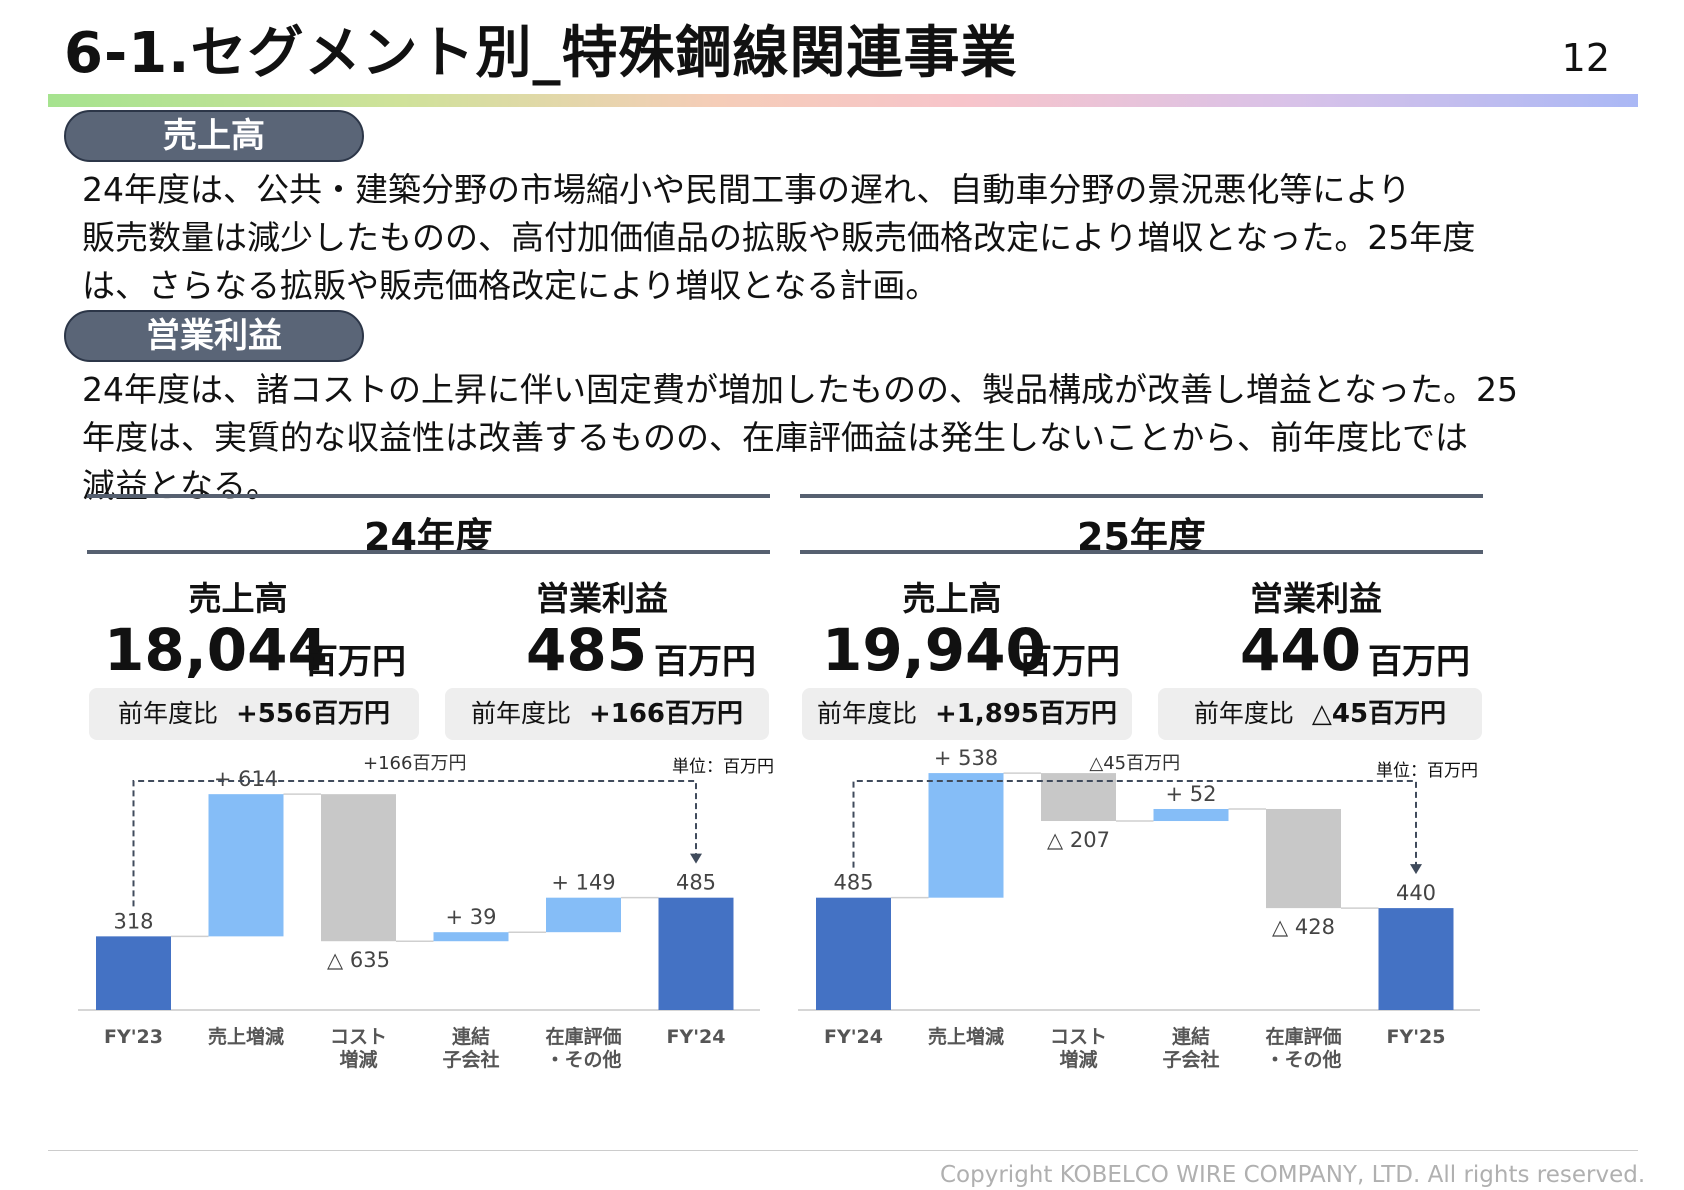  I want to click on yoy-value: △45百万円, so click(1379, 714).